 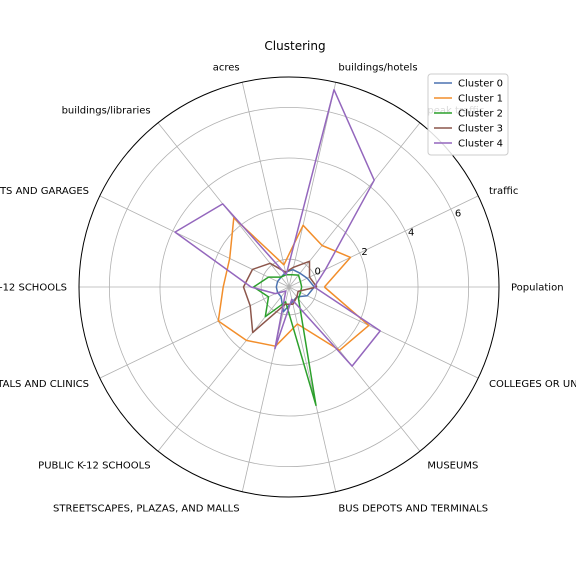 I want to click on axis-label: buildings/libraries, so click(x=106, y=110).